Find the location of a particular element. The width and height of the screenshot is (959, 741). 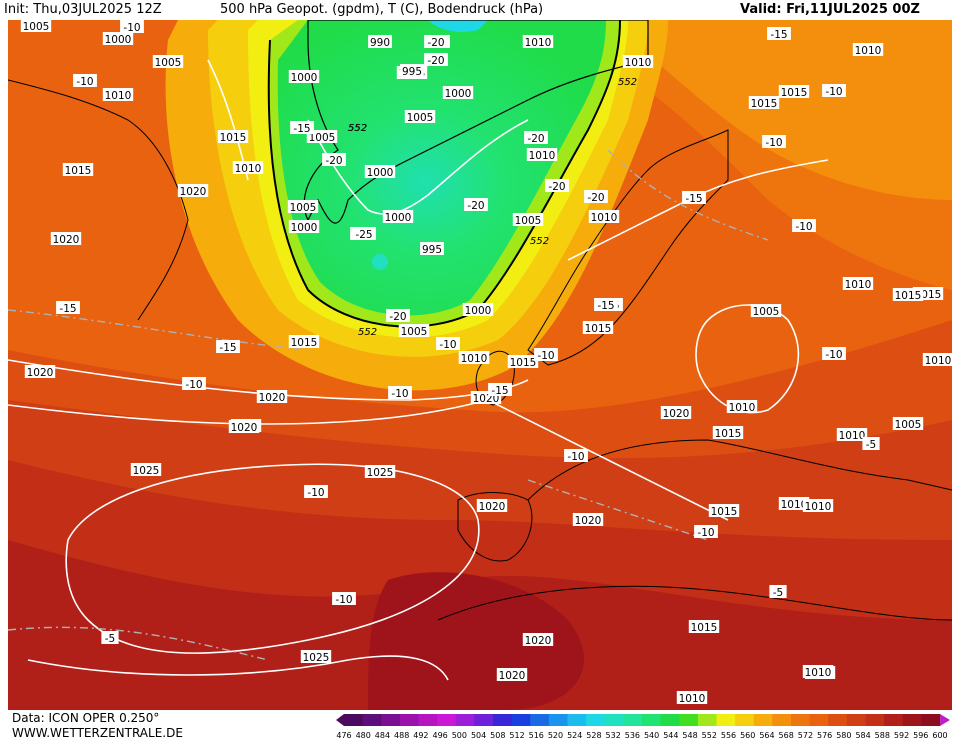

colorbar-tick-label: 564 is located at coordinates (766, 735).